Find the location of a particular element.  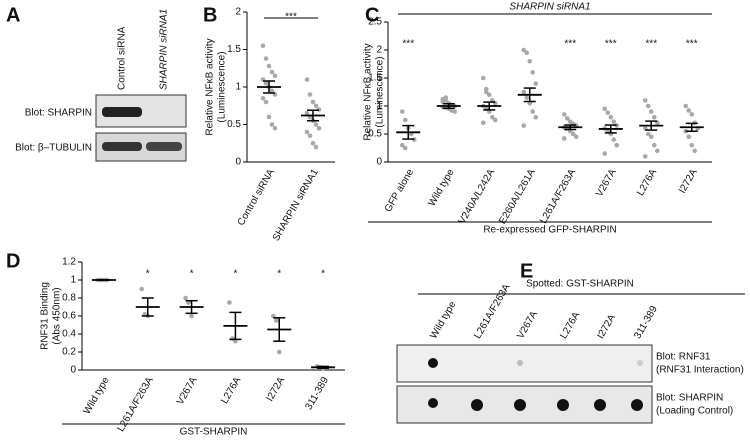

y-tick-label: 0.4 is located at coordinates (69, 334).